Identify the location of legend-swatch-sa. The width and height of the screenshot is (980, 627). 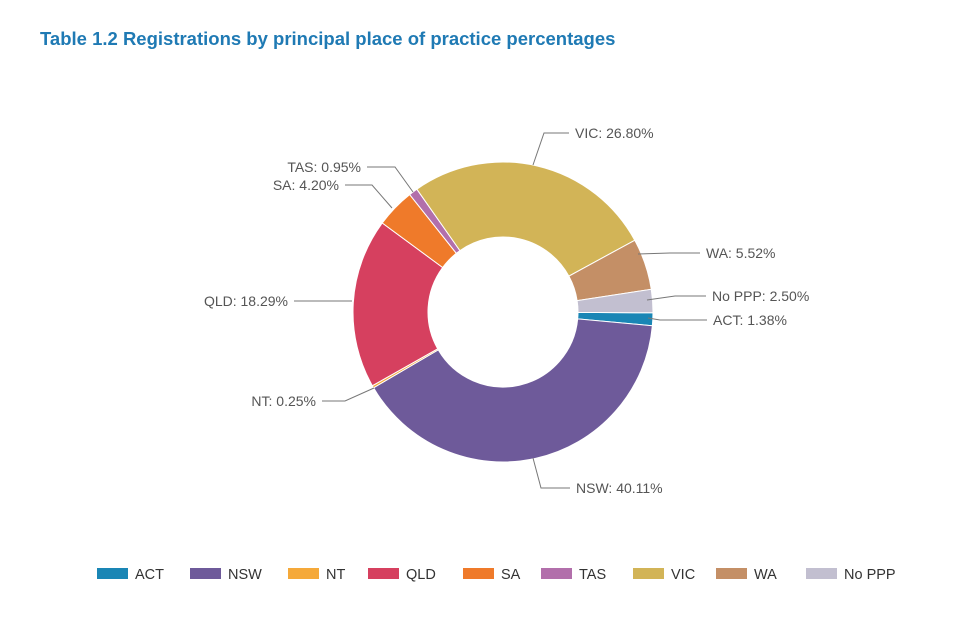
(478, 573).